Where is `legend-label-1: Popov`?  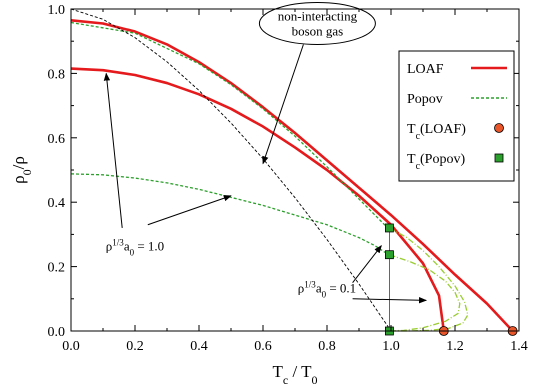 legend-label-1: Popov is located at coordinates (425, 99).